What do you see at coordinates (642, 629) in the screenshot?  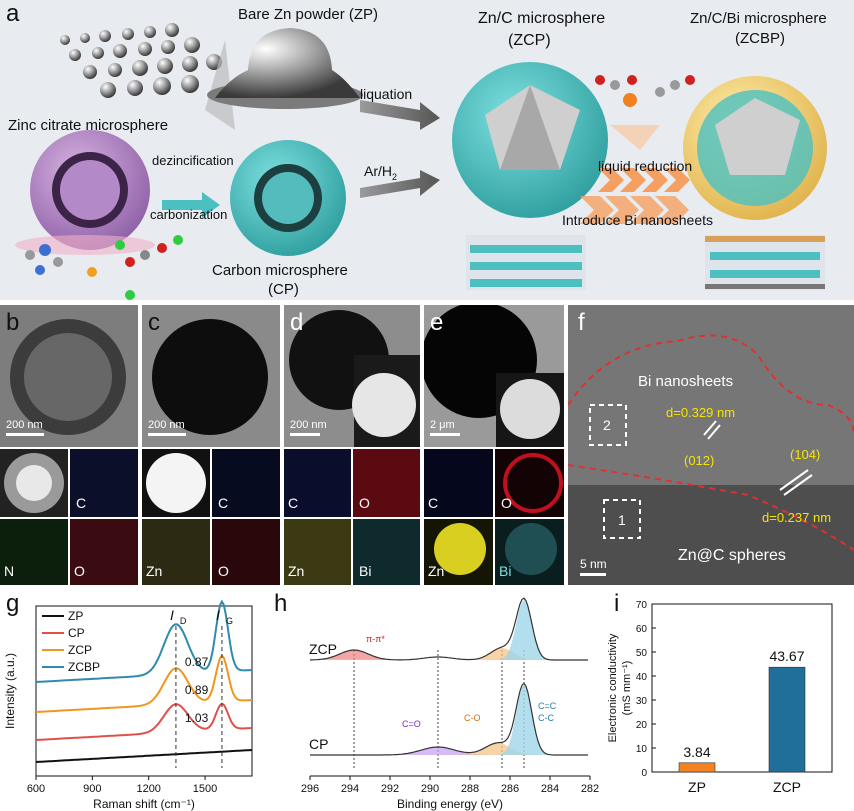 I see `y-tick-label-60: 60` at bounding box center [642, 629].